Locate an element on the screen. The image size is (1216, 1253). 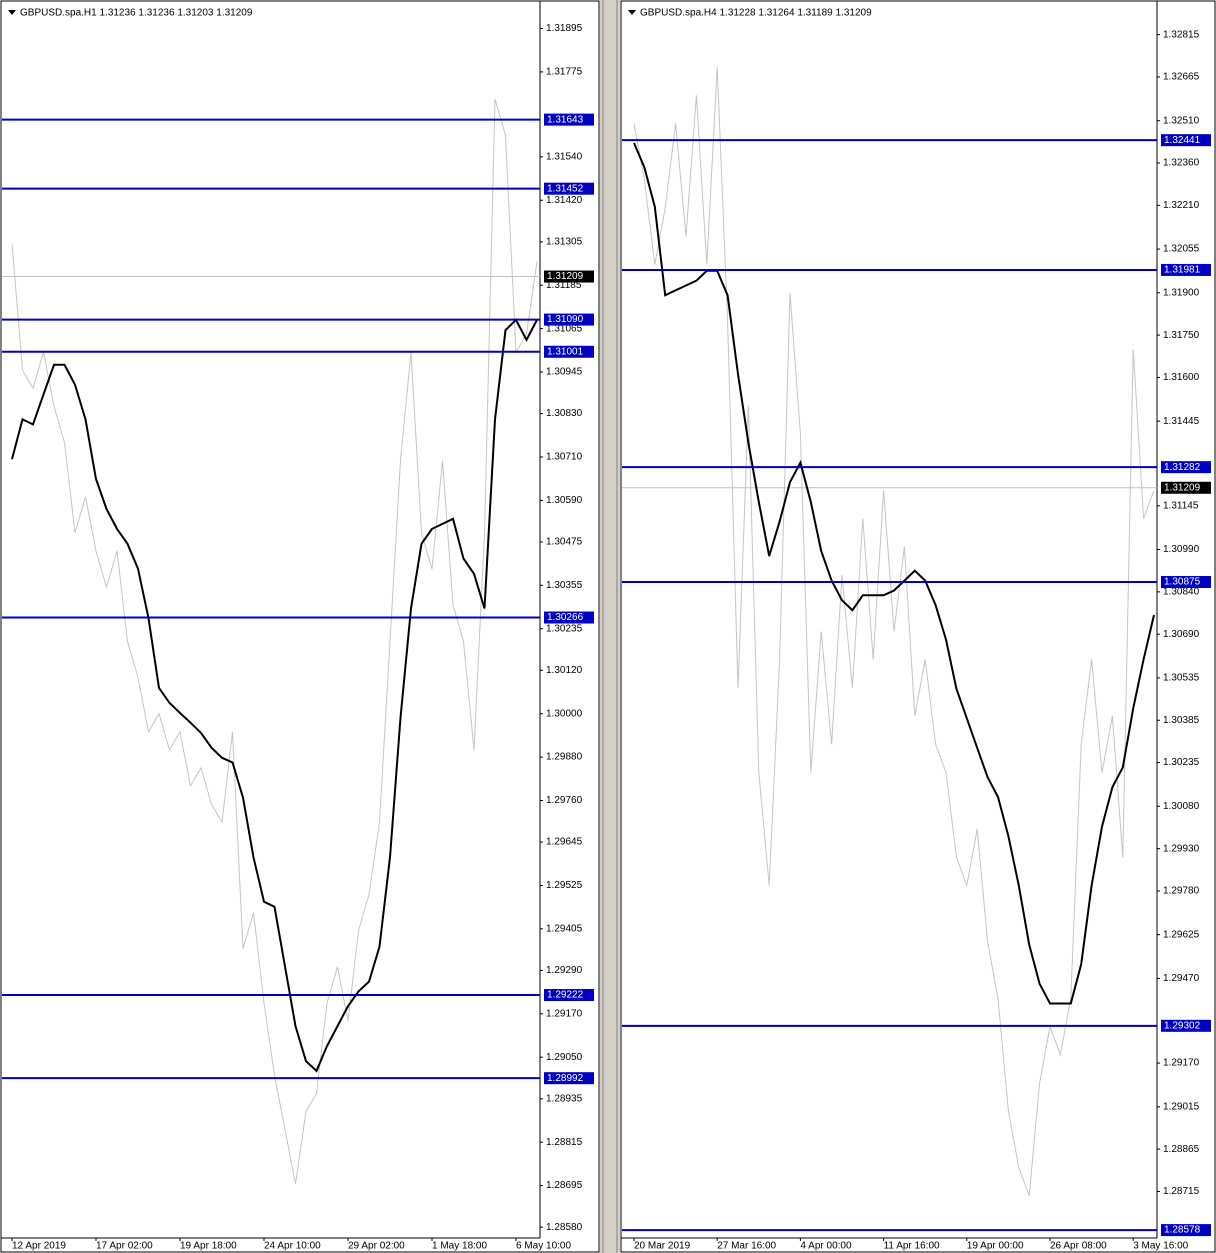
x-tick-label: 24 Apr 10:00 is located at coordinates (292, 1246).